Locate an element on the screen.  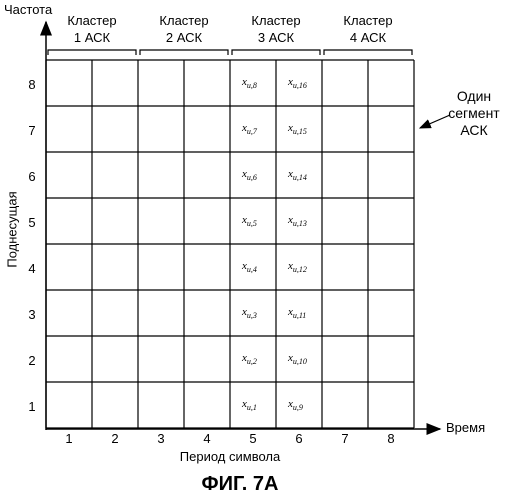
subcarrier-tick-8: 8 is located at coordinates (32, 84).